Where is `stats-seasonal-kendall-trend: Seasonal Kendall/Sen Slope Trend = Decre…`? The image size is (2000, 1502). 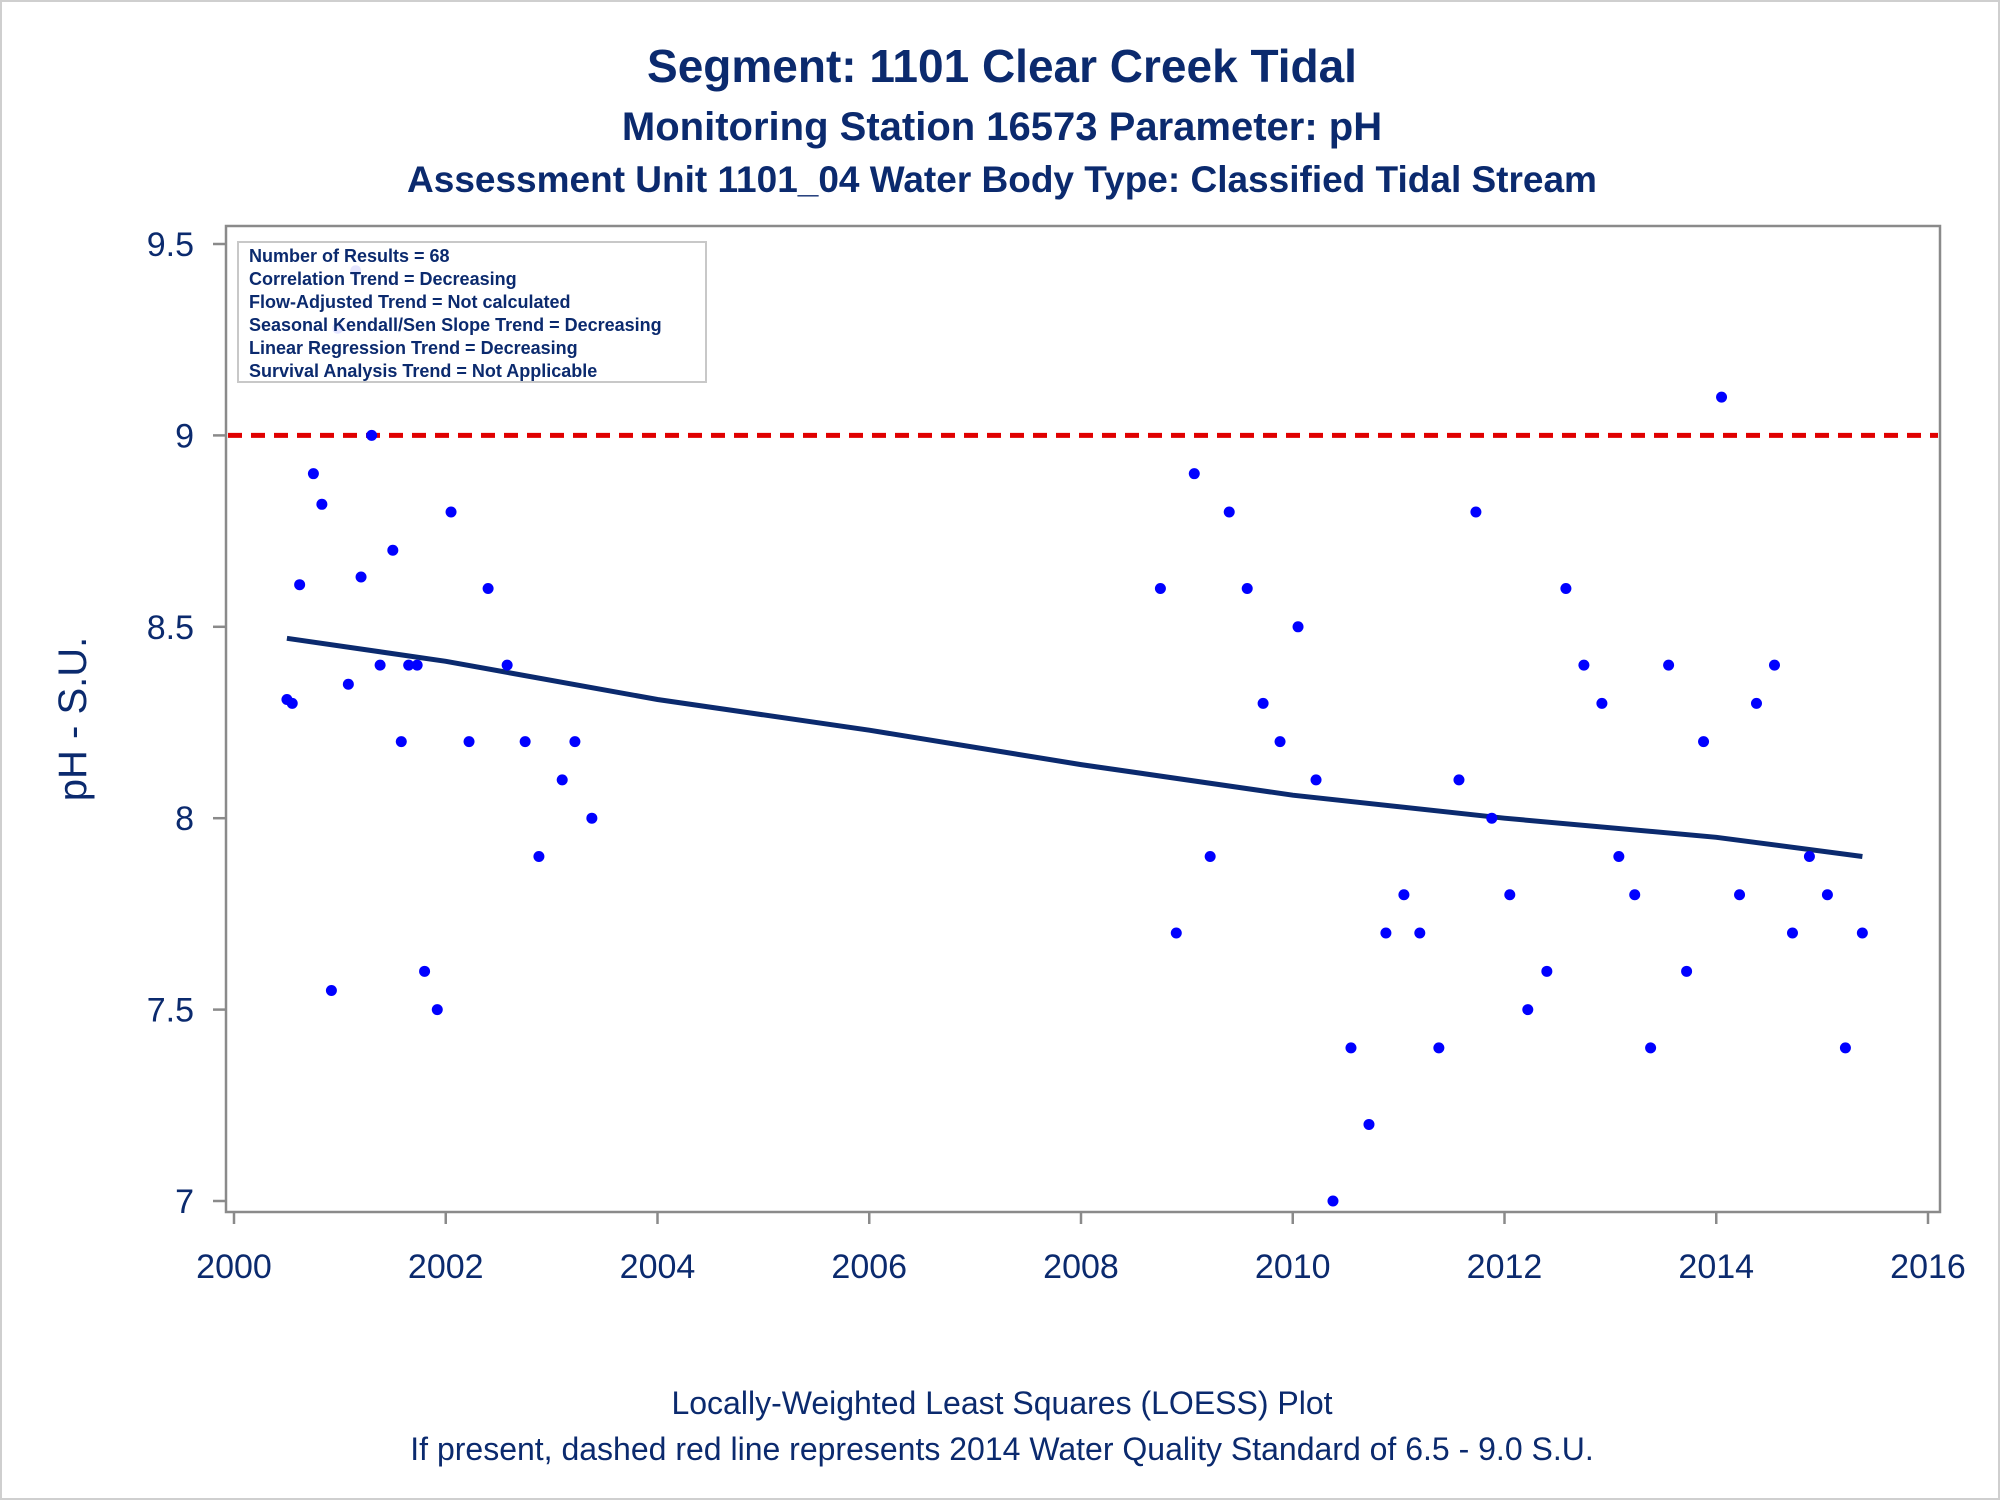 stats-seasonal-kendall-trend: Seasonal Kendall/Sen Slope Trend = Decre… is located at coordinates (455, 325).